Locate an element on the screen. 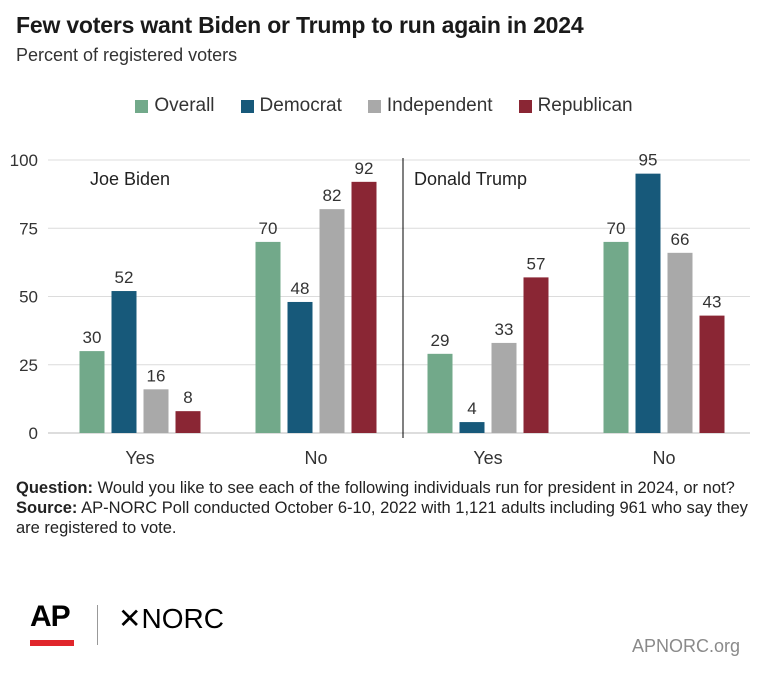 This screenshot has width=768, height=675. bar-0-no-republican is located at coordinates (364, 307).